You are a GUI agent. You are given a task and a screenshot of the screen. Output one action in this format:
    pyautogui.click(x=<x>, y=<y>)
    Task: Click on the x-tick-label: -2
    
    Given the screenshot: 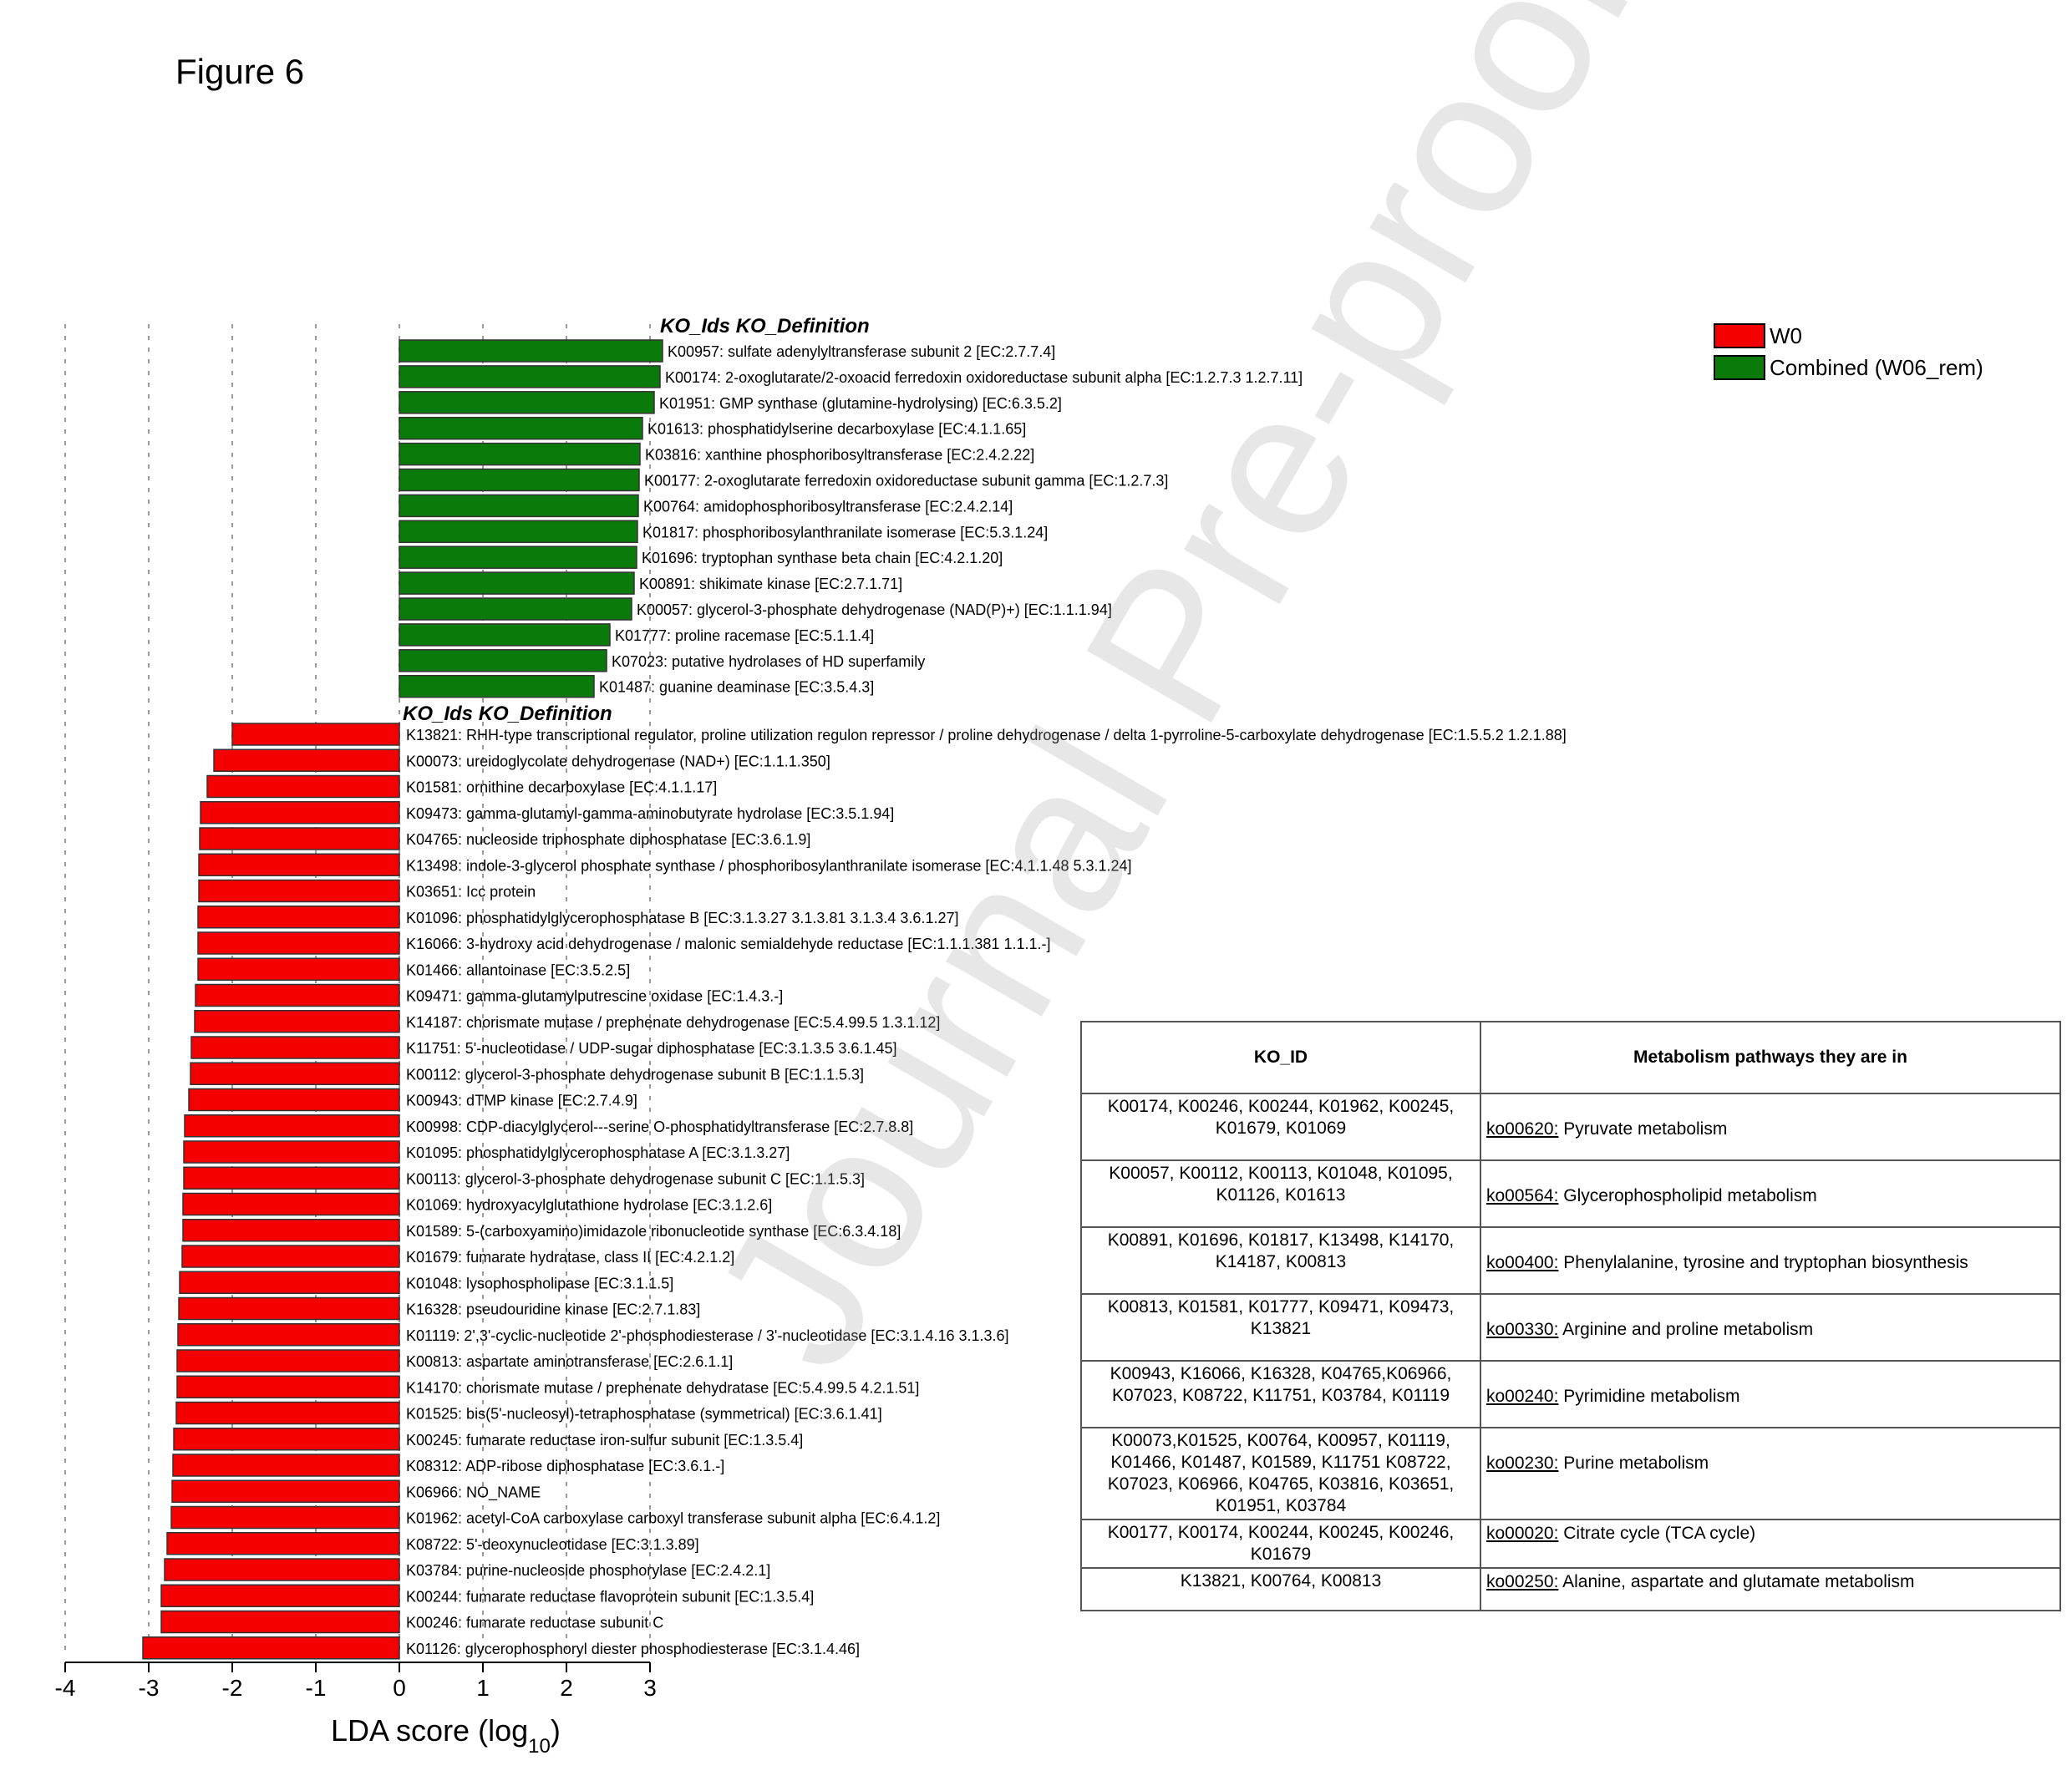 What is the action you would take?
    pyautogui.click(x=232, y=1688)
    